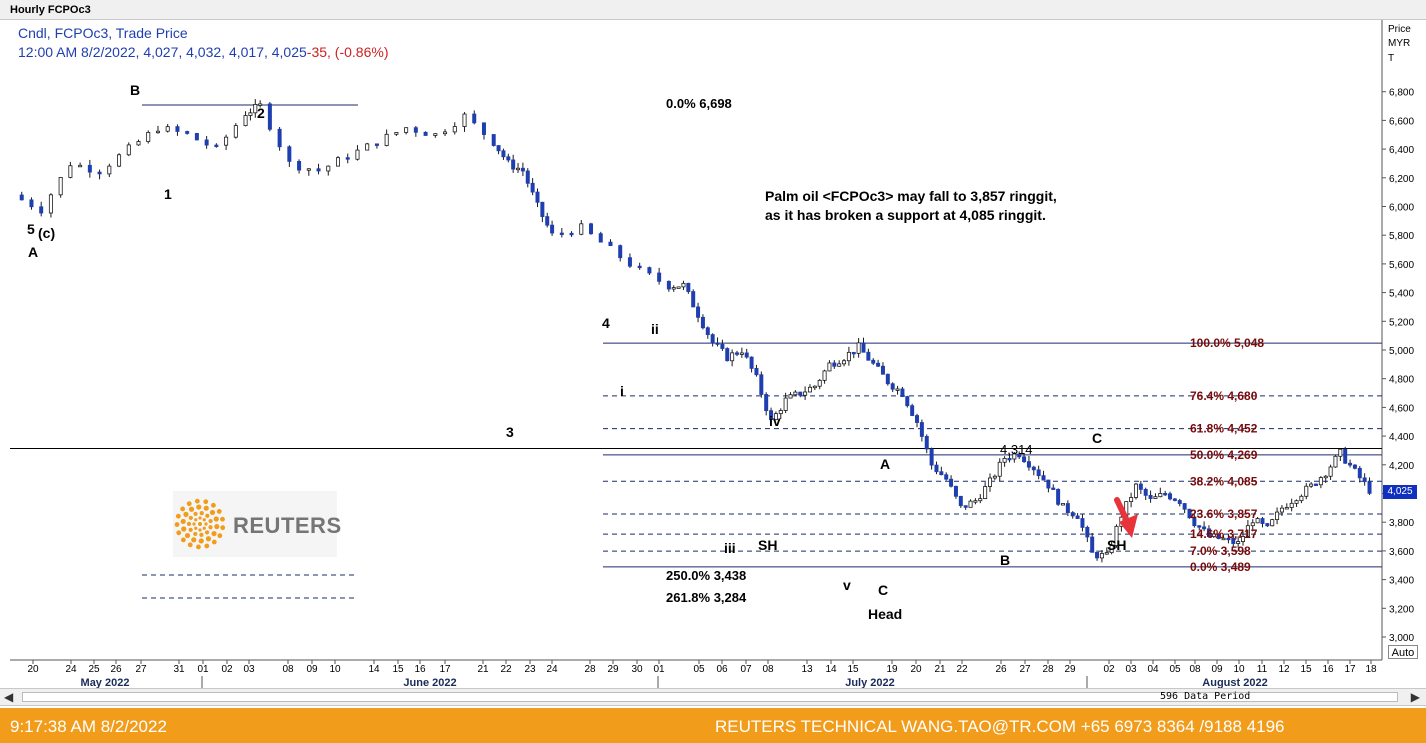 The width and height of the screenshot is (1426, 743). Describe the element at coordinates (1224, 481) in the screenshot. I see `fib-level-label: 38.2% 4,085` at that location.